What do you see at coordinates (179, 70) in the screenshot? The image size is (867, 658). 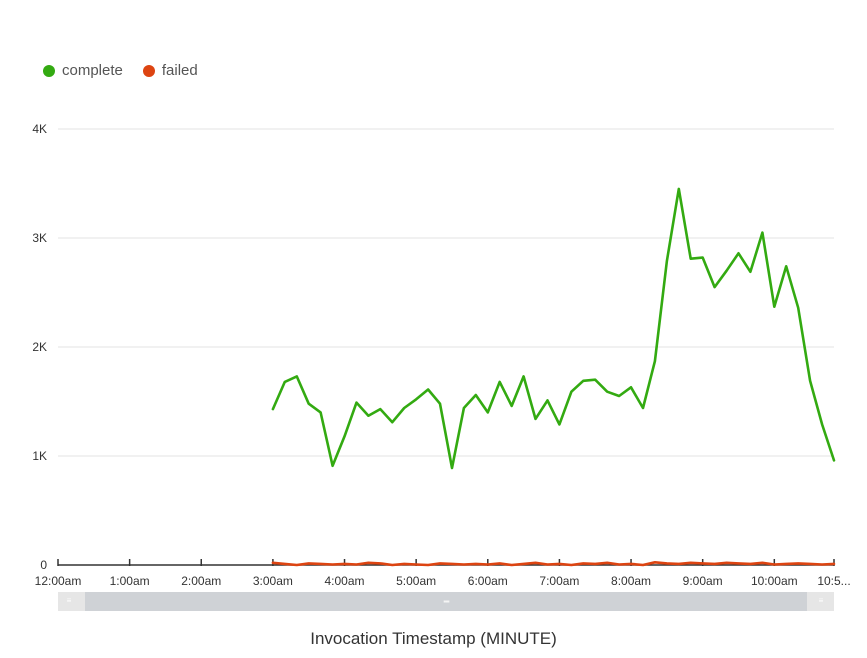 I see `legend-label-failed: failed` at bounding box center [179, 70].